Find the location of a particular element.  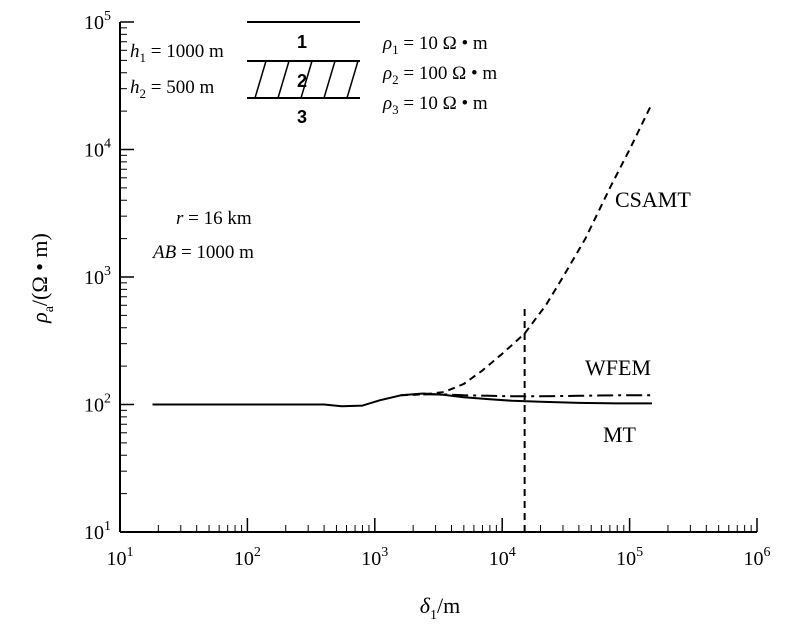

series-line-wfem is located at coordinates (537, 395).